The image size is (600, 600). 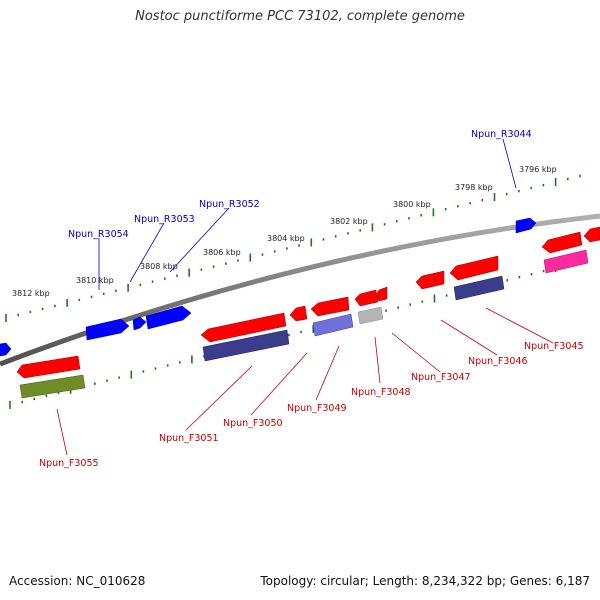 I want to click on gene-npun-f3055, so click(x=48, y=367).